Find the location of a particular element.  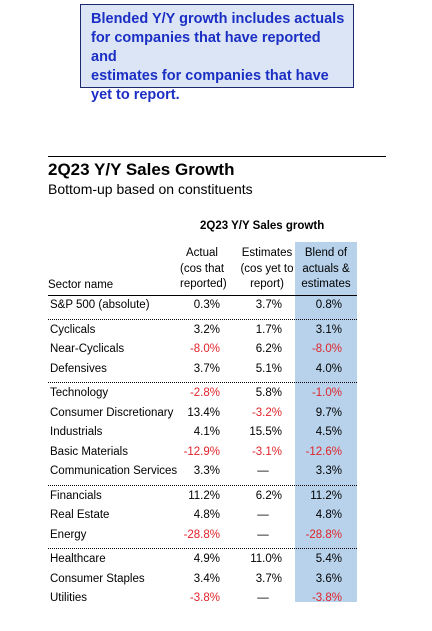

actual-value: 3.3% is located at coordinates (206, 471).